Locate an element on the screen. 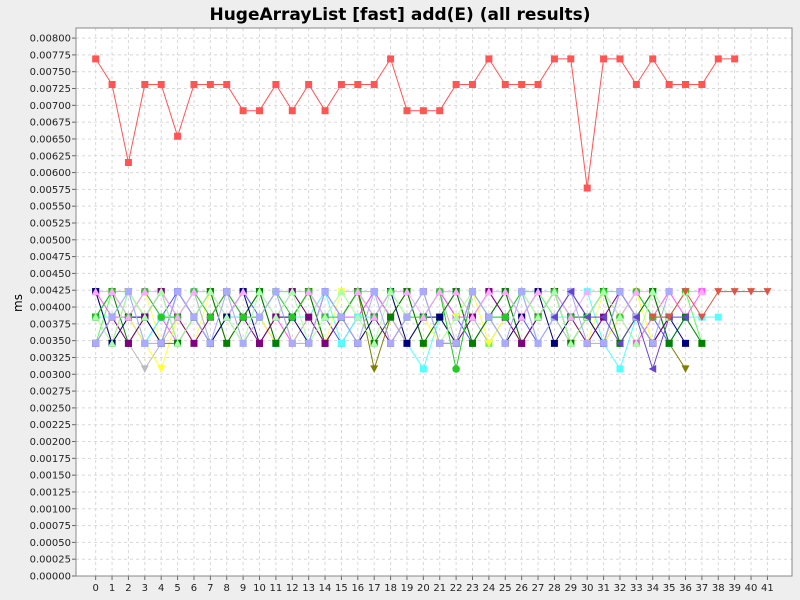 The height and width of the screenshot is (600, 800). x-tick-label: 37 is located at coordinates (702, 588).